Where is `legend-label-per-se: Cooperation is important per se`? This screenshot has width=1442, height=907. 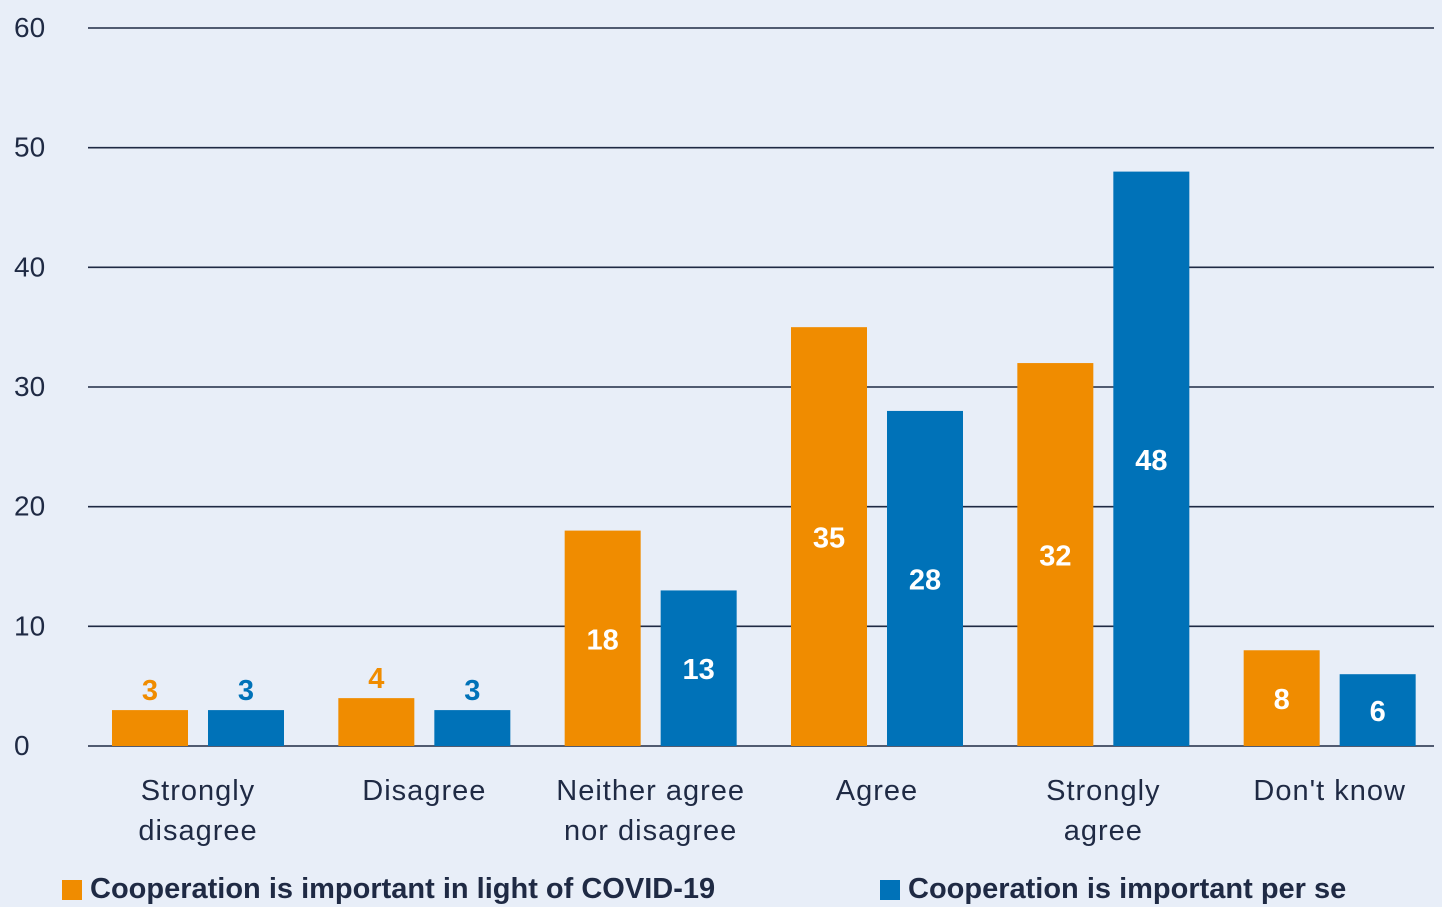 legend-label-per-se: Cooperation is important per se is located at coordinates (1127, 889).